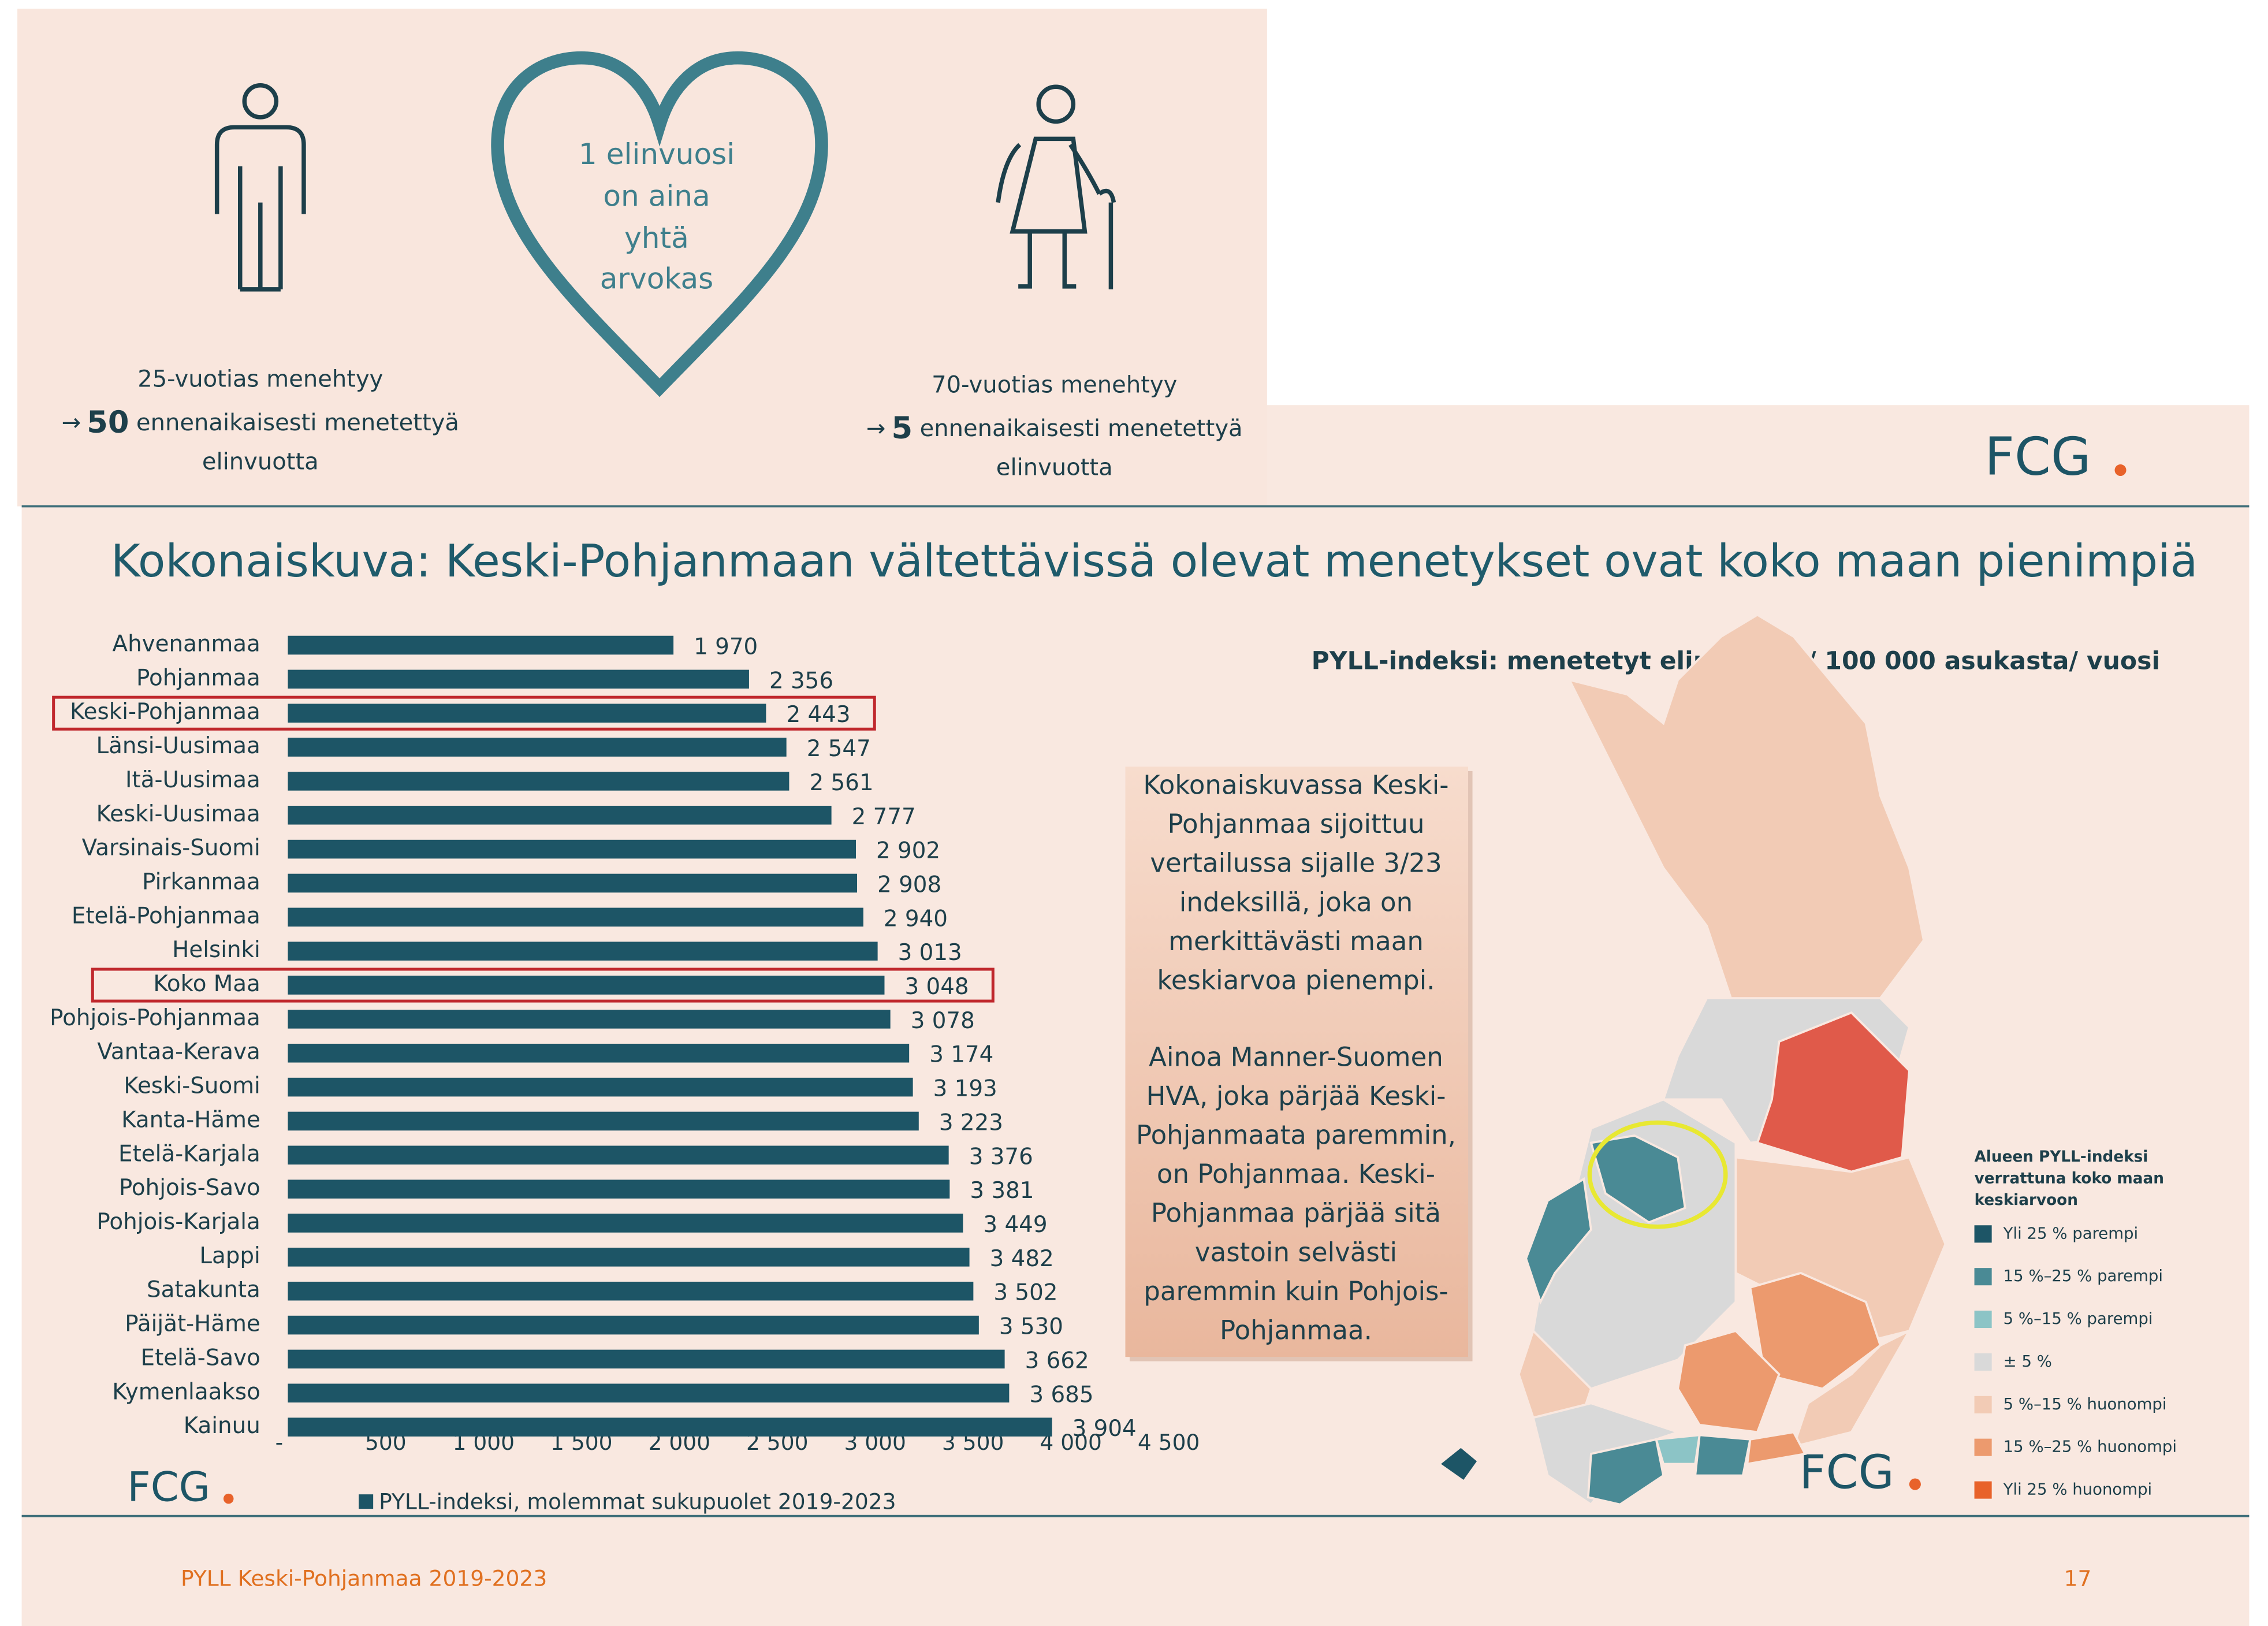 This screenshot has width=2268, height=1626. Describe the element at coordinates (155, 1018) in the screenshot. I see `category-label: Pohjois-Pohjanmaa` at that location.